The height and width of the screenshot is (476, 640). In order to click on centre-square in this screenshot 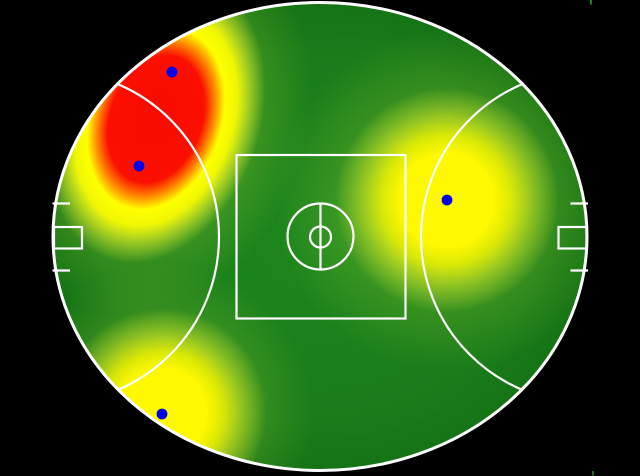, I will do `click(321, 236)`.